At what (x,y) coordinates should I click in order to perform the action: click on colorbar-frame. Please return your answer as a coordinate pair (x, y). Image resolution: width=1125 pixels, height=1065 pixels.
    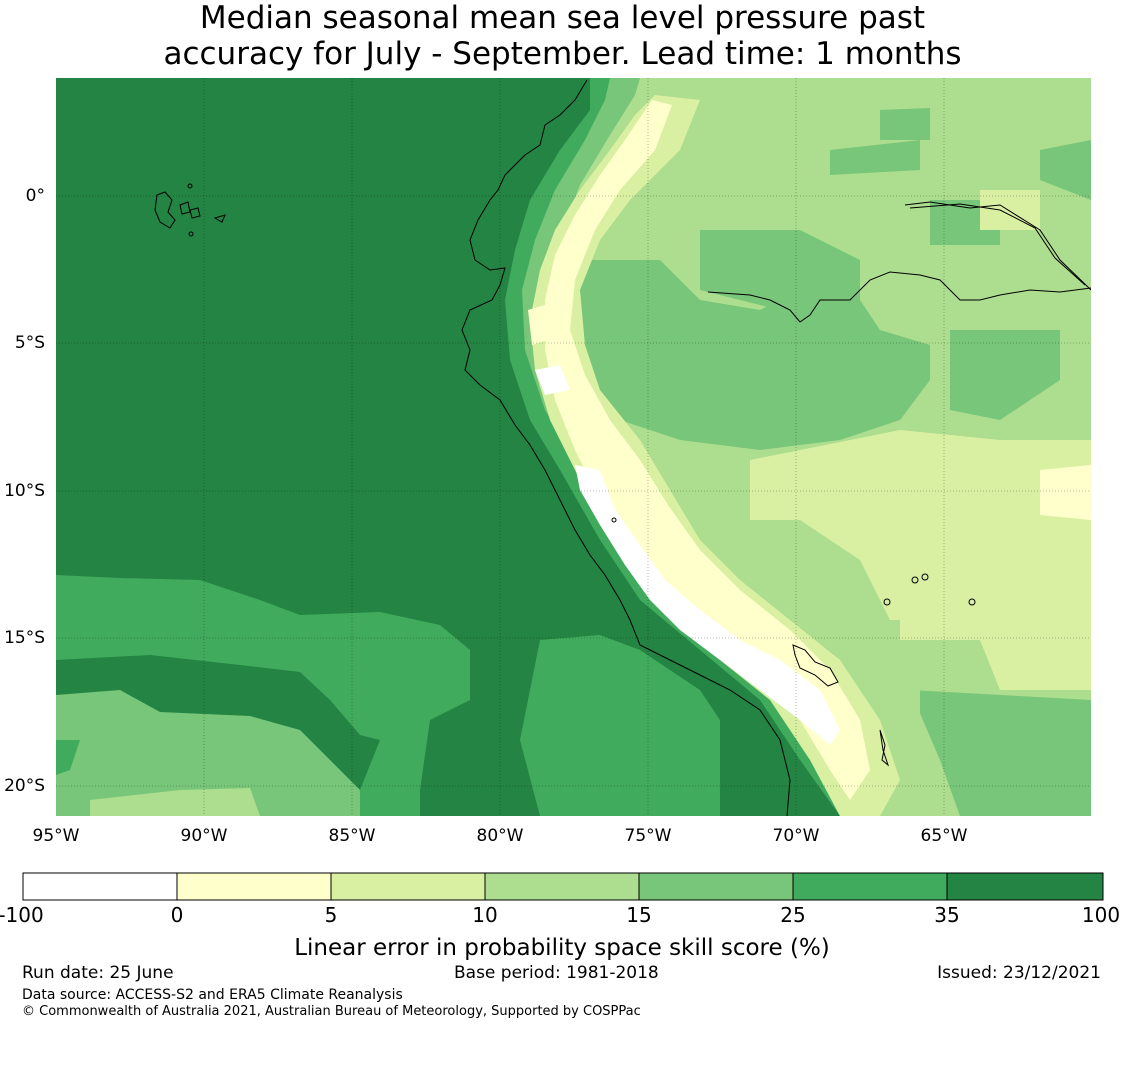
    Looking at the image, I should click on (563, 886).